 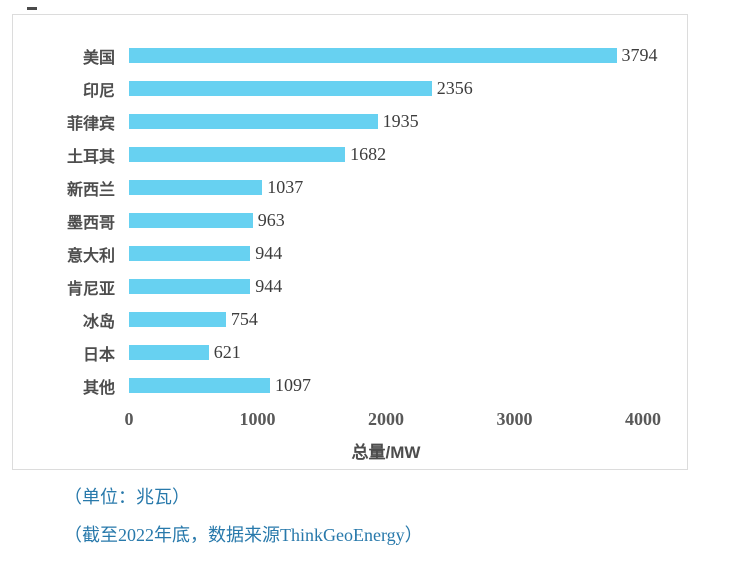 I want to click on category-label: 冰岛, so click(x=98, y=322).